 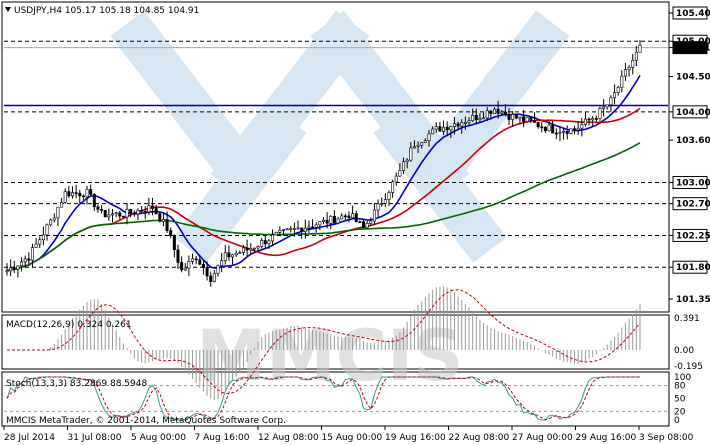 I want to click on price-label: 102.25, so click(x=693, y=236).